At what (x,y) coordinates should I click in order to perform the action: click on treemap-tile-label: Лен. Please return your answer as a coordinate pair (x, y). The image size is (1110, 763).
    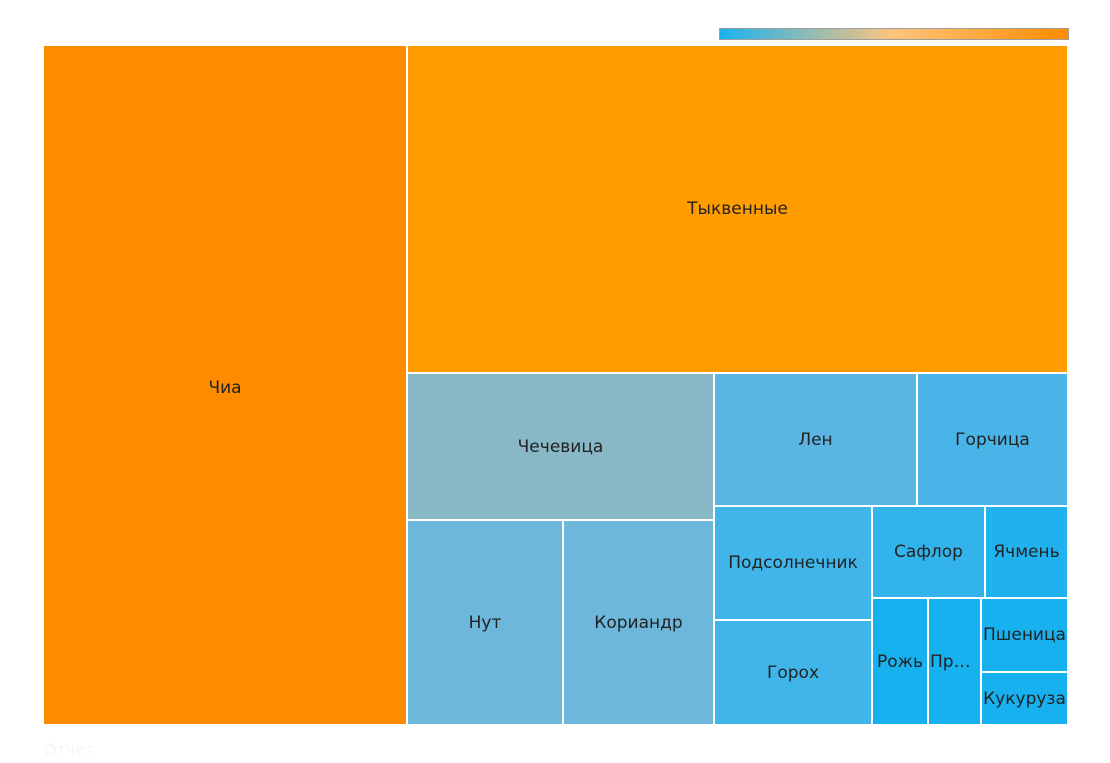
    Looking at the image, I should click on (815, 439).